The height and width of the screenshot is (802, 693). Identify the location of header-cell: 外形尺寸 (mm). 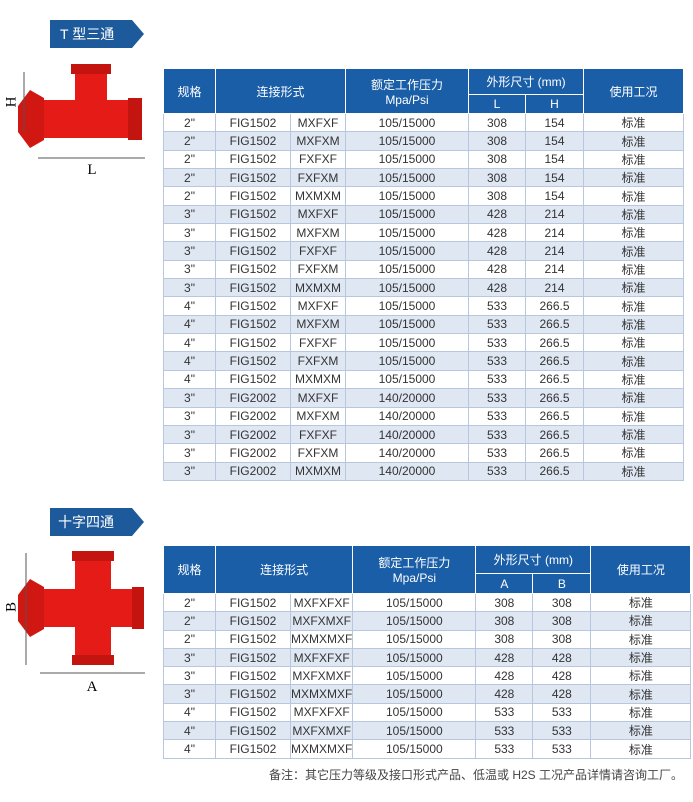
(526, 81).